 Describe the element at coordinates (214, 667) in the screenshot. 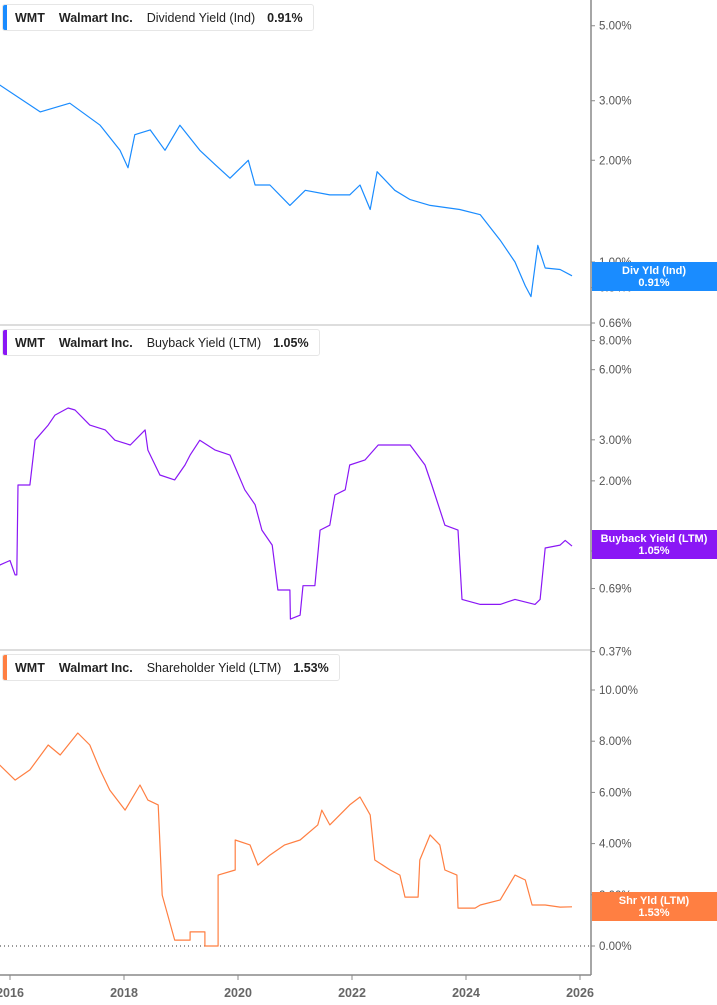

I see `metric-name: Shareholder Yield (LTM)` at that location.